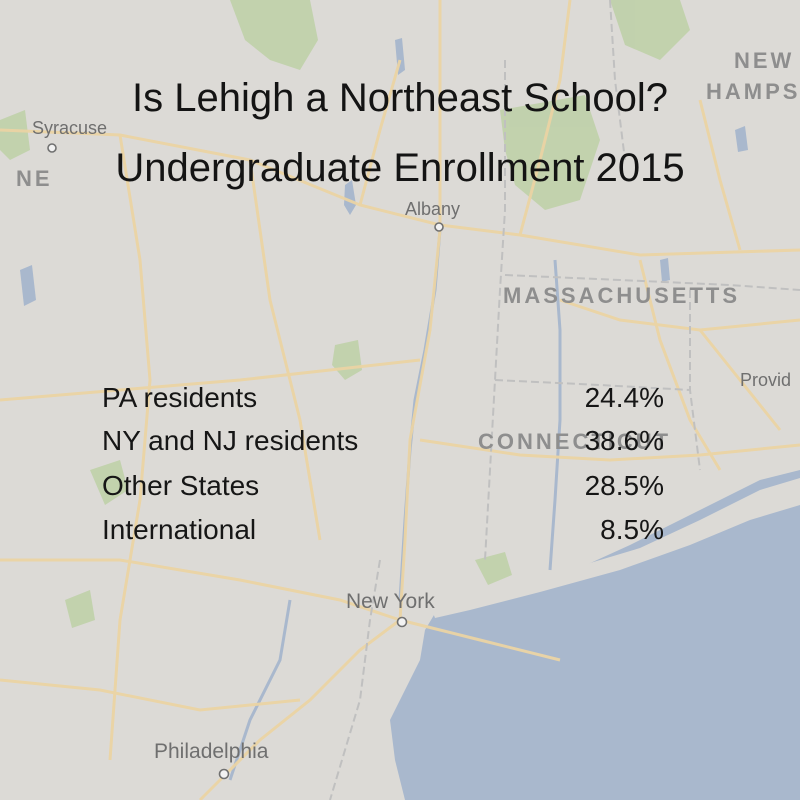 The height and width of the screenshot is (800, 800). I want to click on map-label-providence: Provid, so click(765, 380).